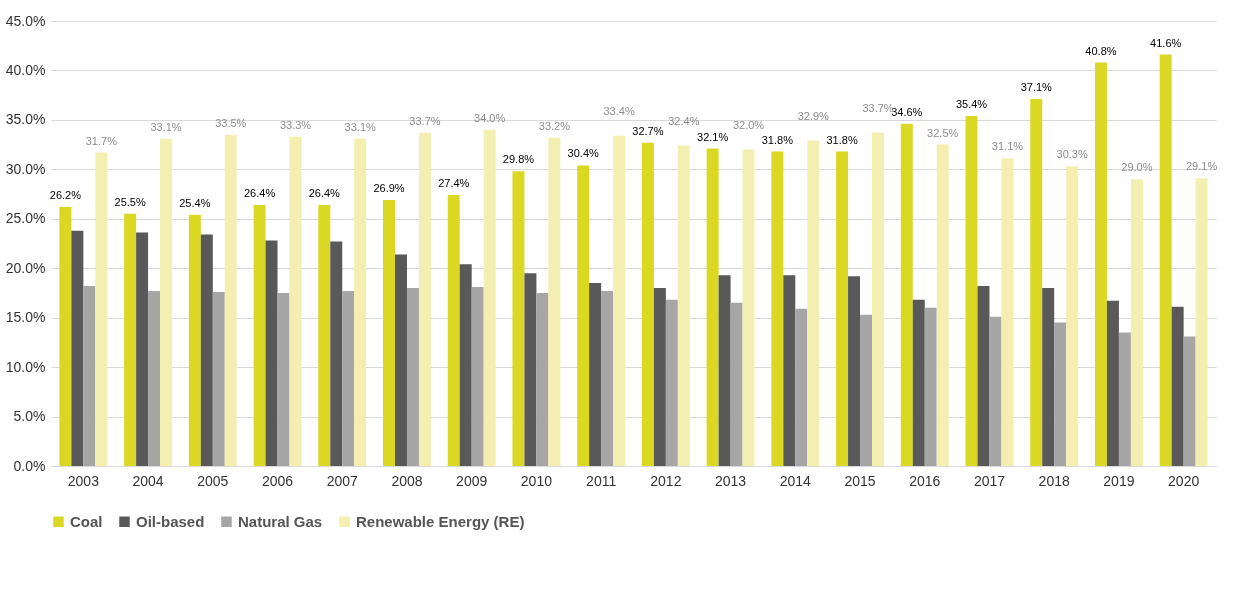  Describe the element at coordinates (1137, 167) in the screenshot. I see `data-label: 29.0%` at that location.